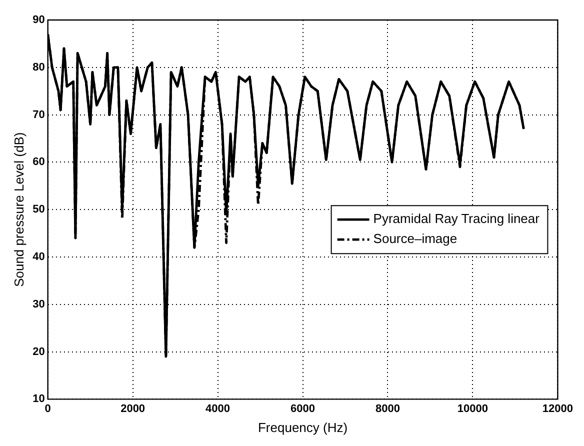  What do you see at coordinates (388, 408) in the screenshot?
I see `x-tick-label: 8000` at bounding box center [388, 408].